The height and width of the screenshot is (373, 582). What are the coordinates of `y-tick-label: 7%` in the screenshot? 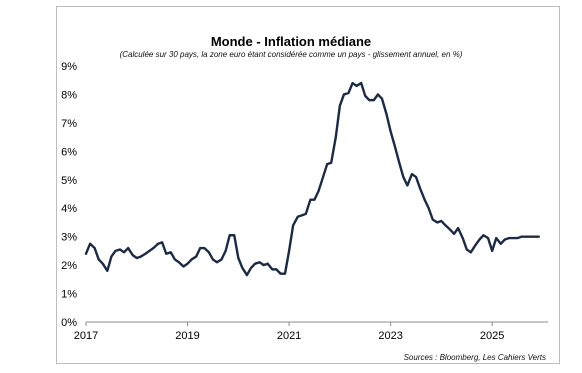 It's located at (69, 124).